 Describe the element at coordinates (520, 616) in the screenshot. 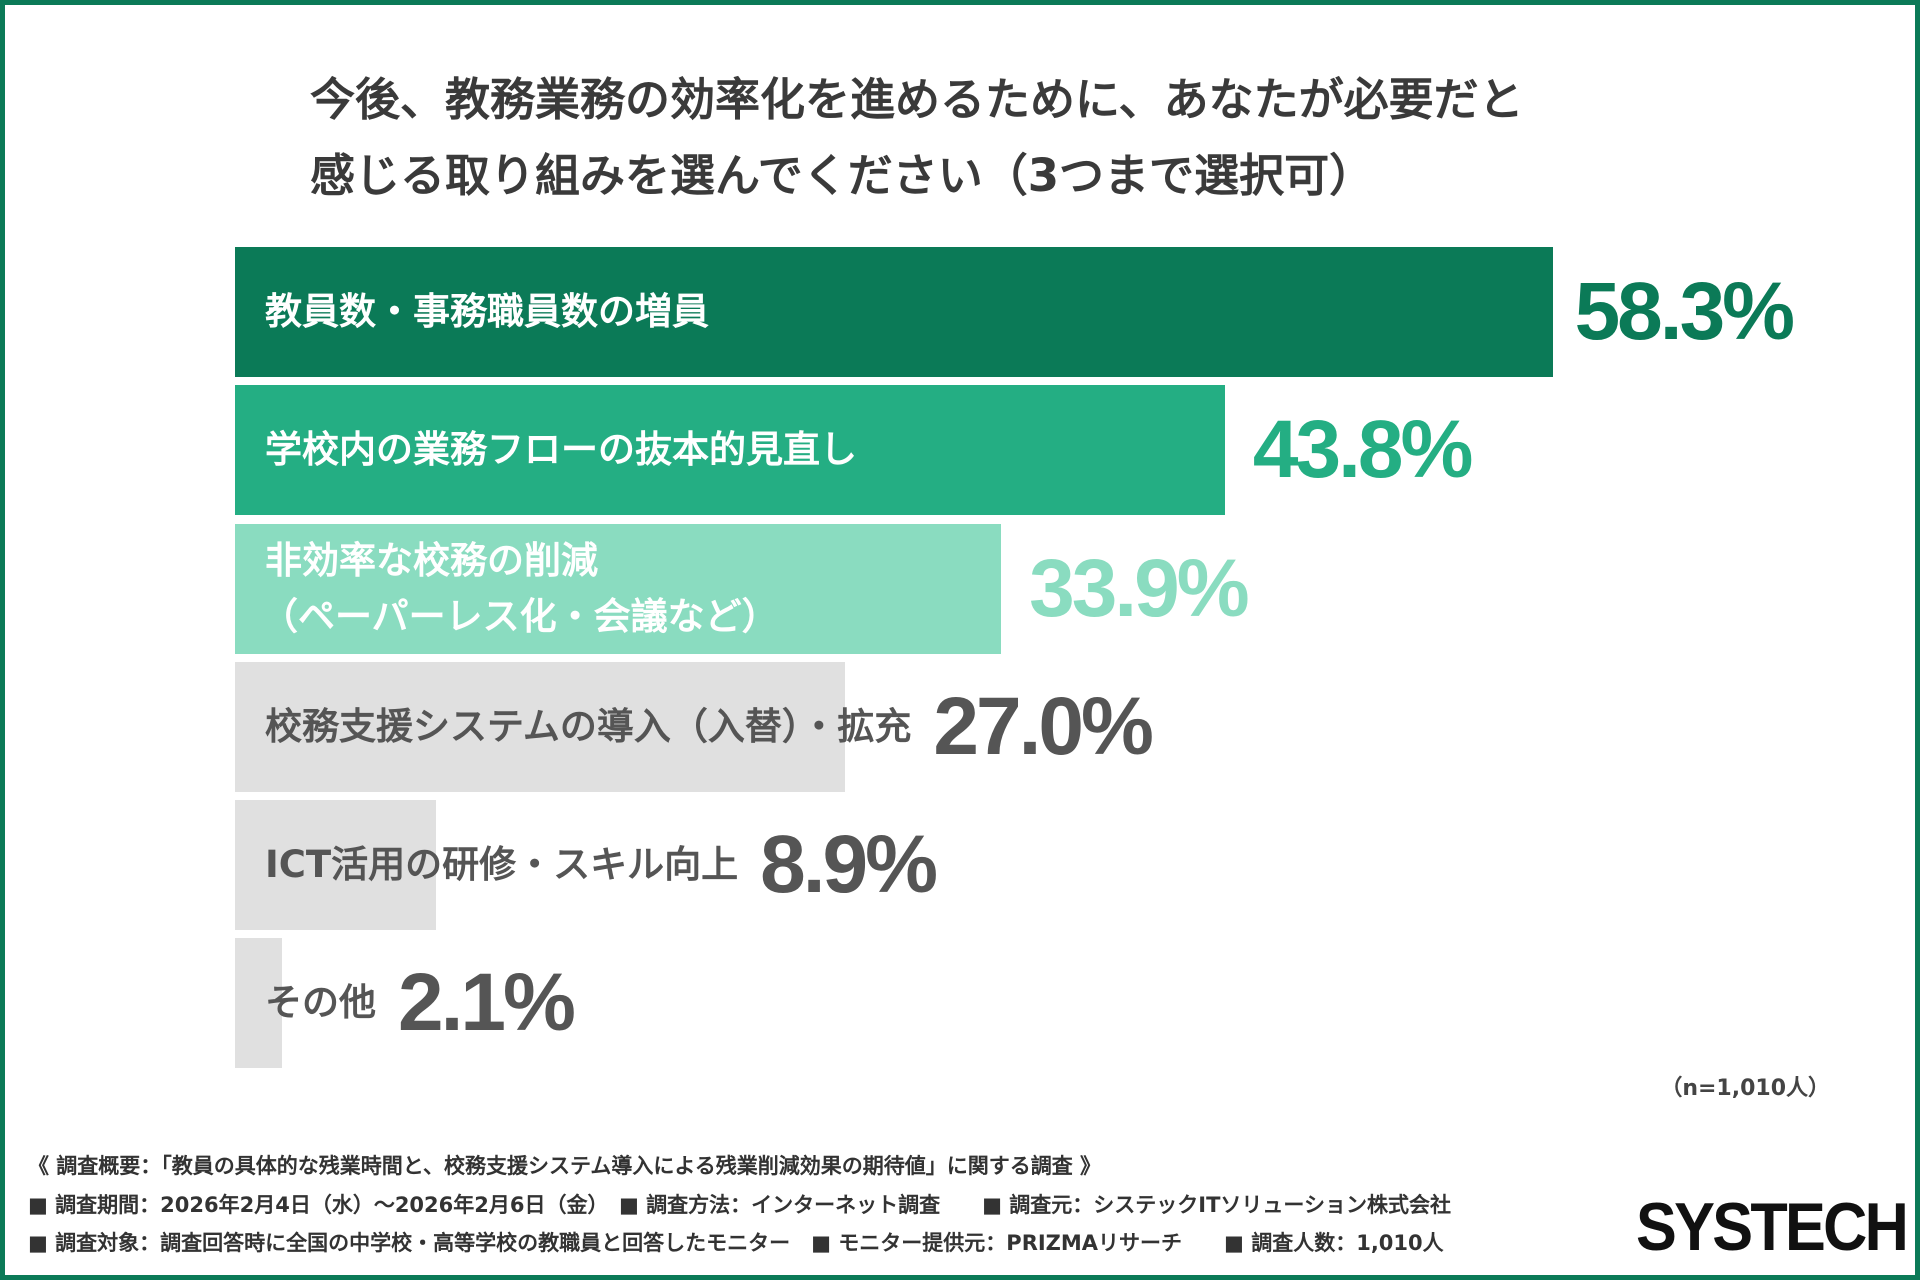

I see `category-label-line: （ペーパーレス化・会議など）` at that location.